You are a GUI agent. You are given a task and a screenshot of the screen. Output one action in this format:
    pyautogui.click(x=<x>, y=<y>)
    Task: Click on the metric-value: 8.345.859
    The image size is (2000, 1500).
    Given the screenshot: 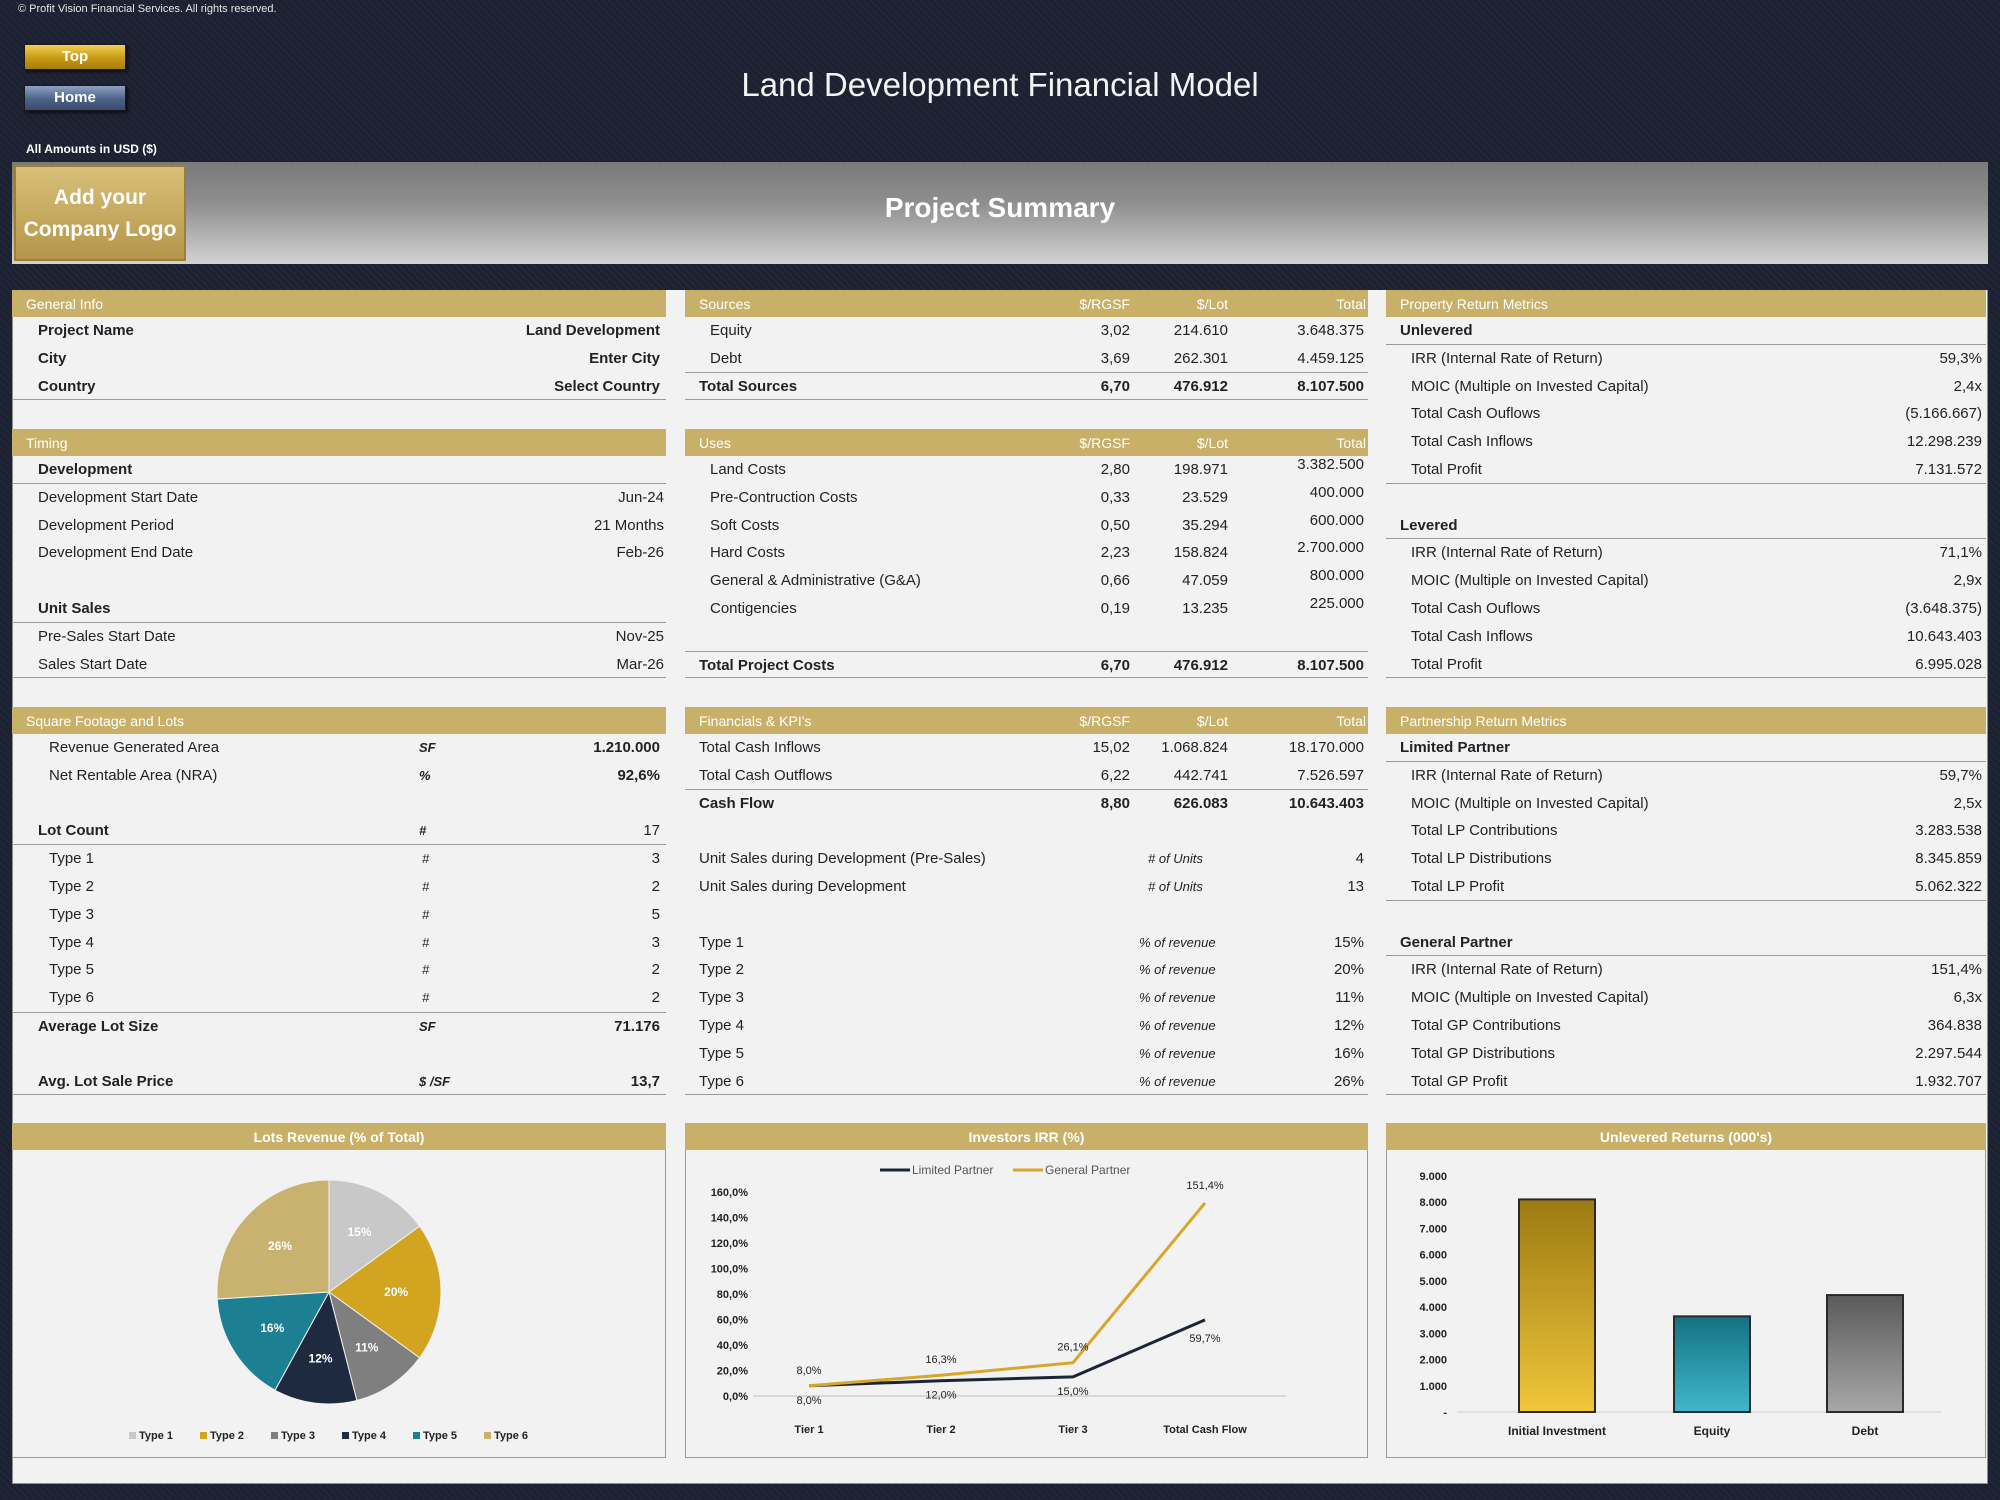 What is the action you would take?
    pyautogui.click(x=1948, y=859)
    